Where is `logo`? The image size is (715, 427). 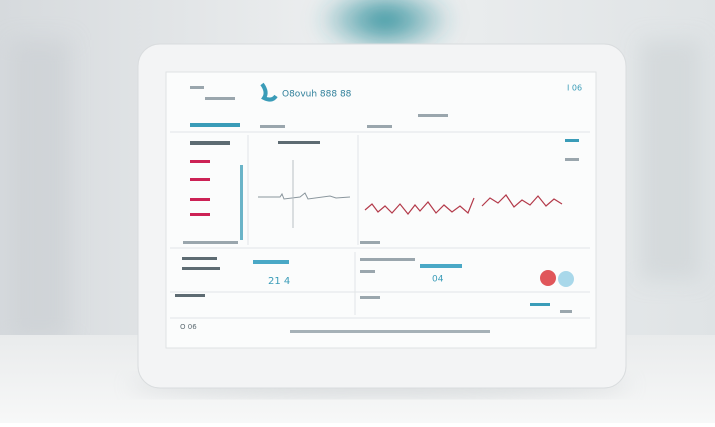 logo is located at coordinates (269, 92).